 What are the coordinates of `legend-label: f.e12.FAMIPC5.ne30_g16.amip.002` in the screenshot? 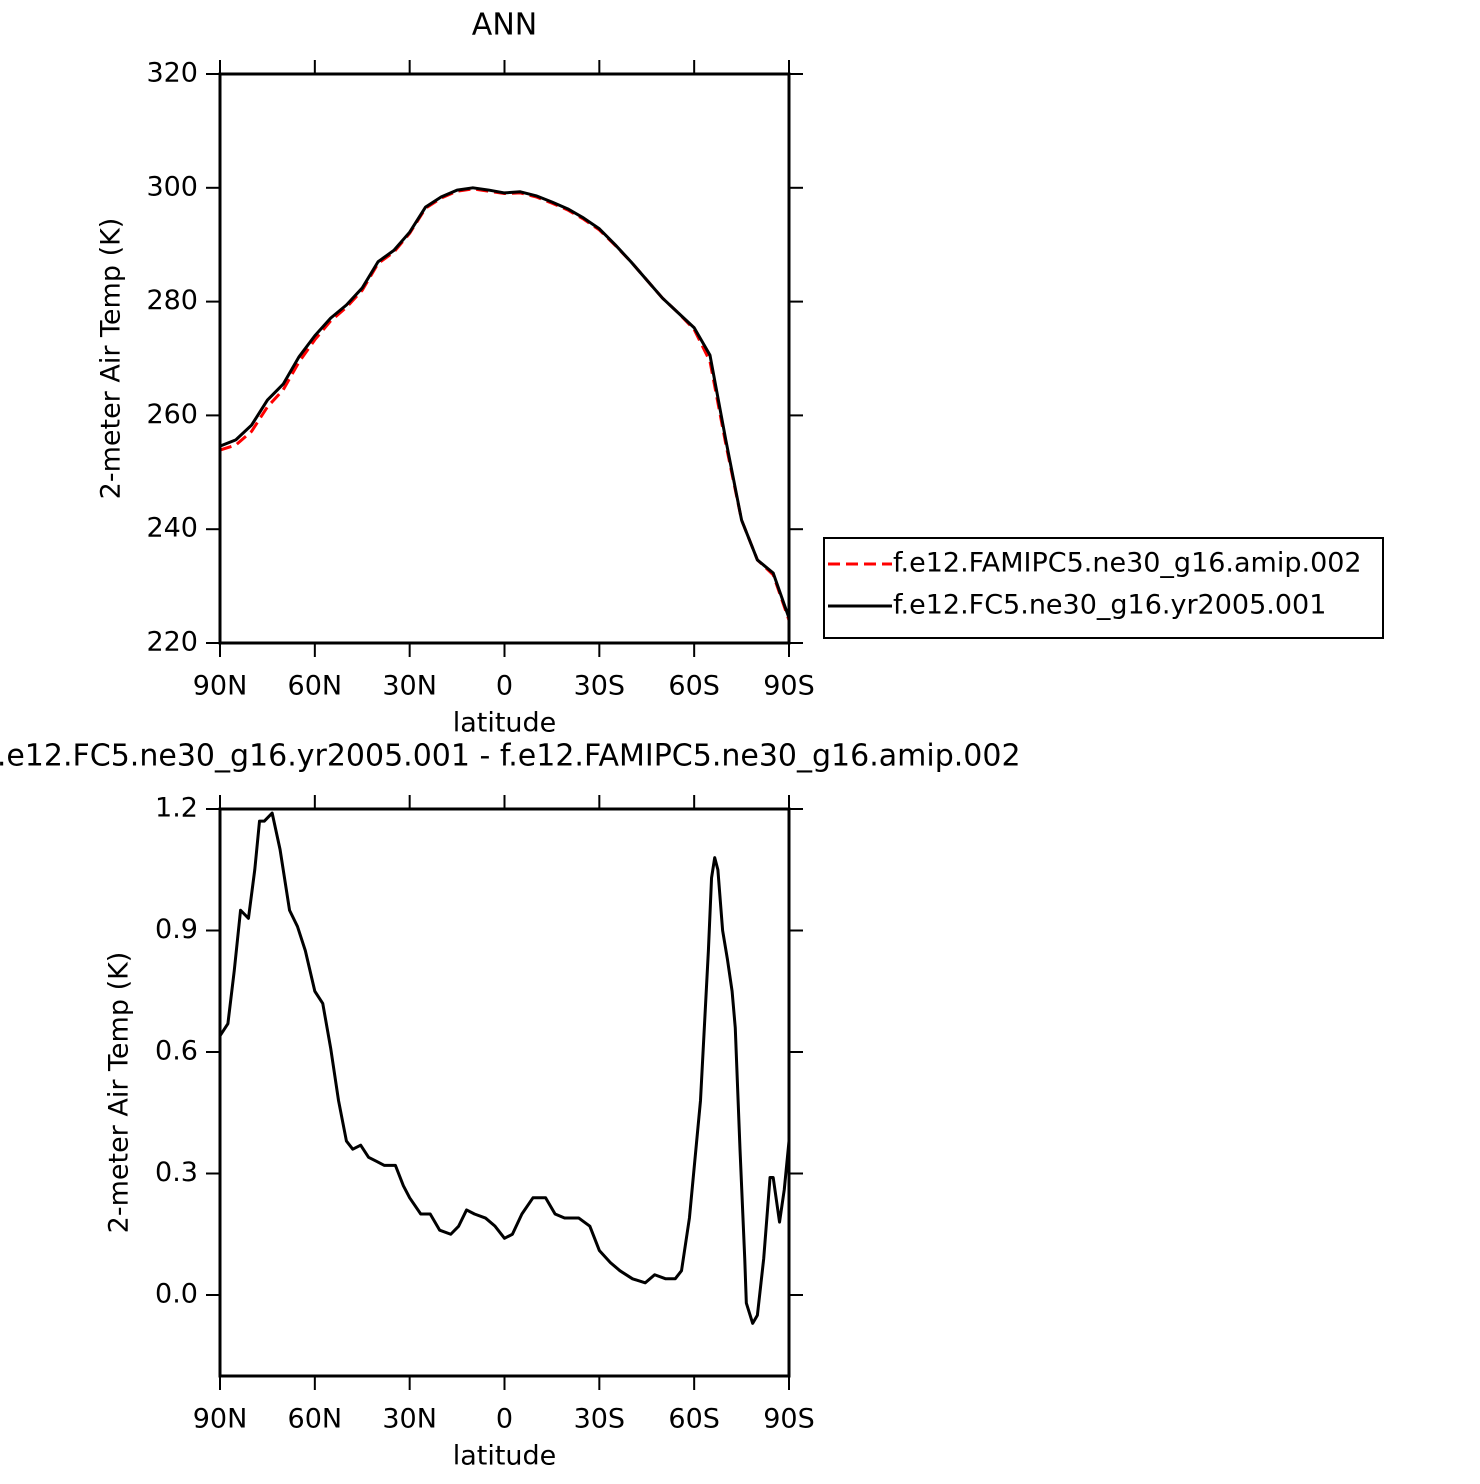 It's located at (1127, 563).